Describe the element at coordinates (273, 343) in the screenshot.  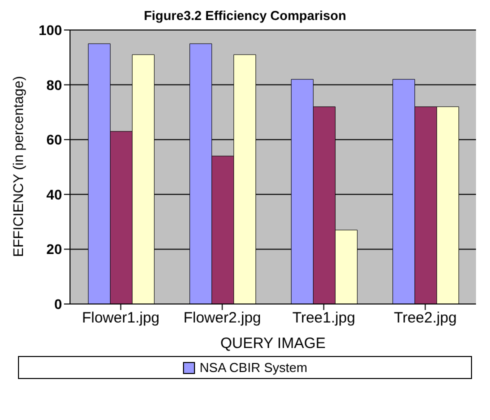
I see `x-axis-title: QUERY IMAGE` at that location.